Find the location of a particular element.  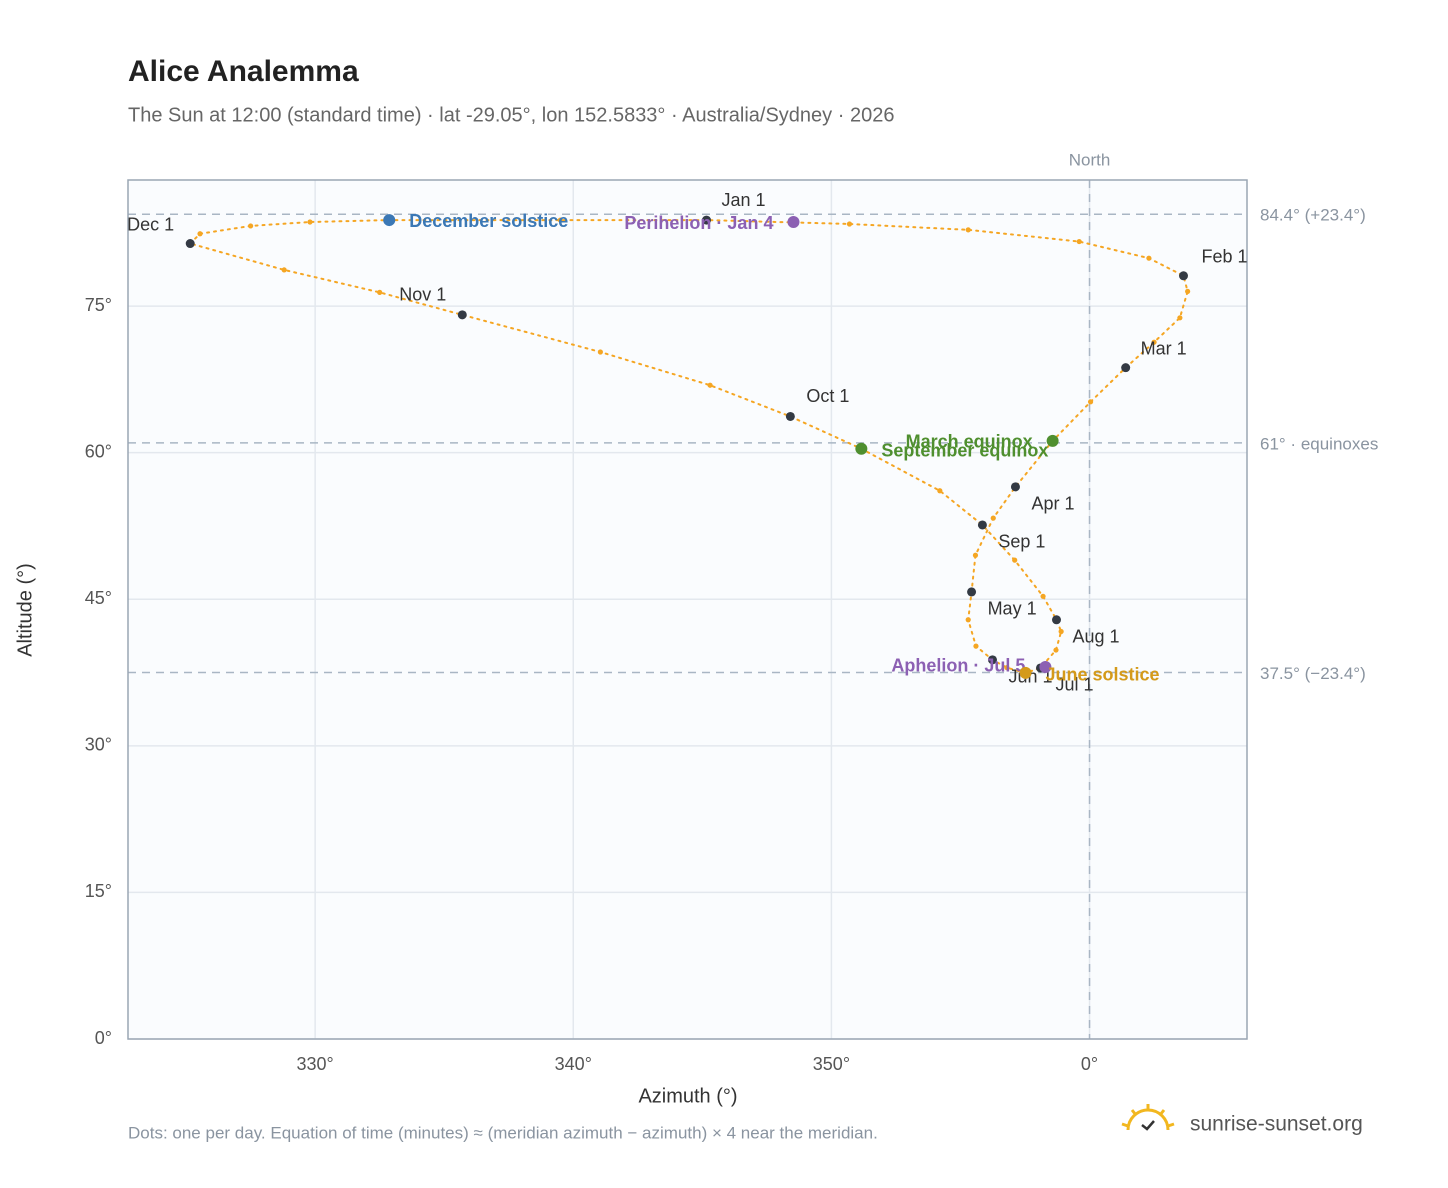

reference-label: 84.4° (+23.4°) is located at coordinates (1313, 215).